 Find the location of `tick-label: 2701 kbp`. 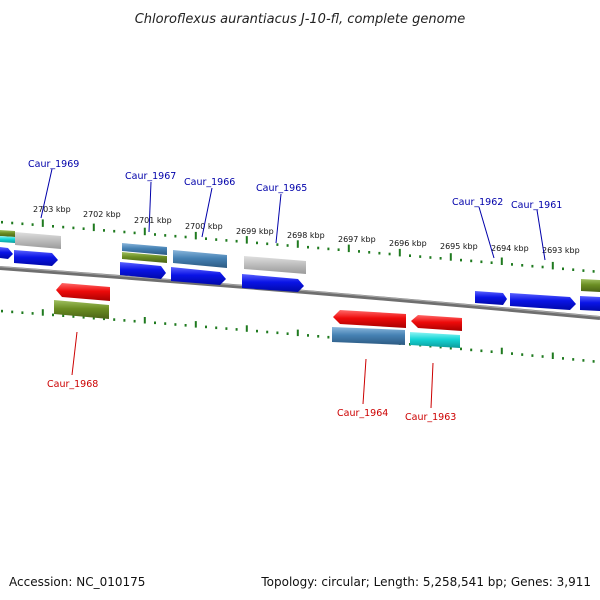

tick-label: 2701 kbp is located at coordinates (153, 220).